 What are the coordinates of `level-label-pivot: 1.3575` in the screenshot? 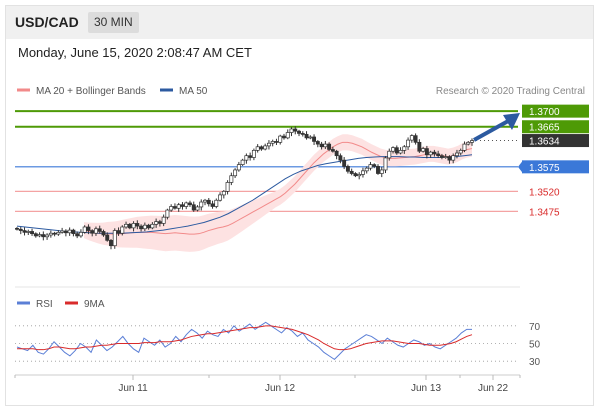 It's located at (553, 167).